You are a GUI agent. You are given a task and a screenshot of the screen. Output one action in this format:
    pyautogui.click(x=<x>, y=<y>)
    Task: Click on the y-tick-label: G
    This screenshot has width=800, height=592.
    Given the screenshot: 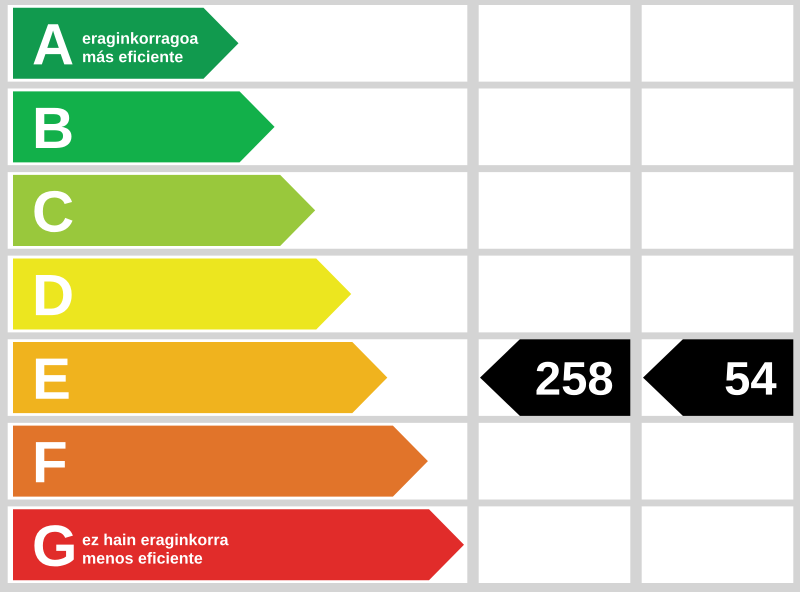 What is the action you would take?
    pyautogui.click(x=54, y=545)
    